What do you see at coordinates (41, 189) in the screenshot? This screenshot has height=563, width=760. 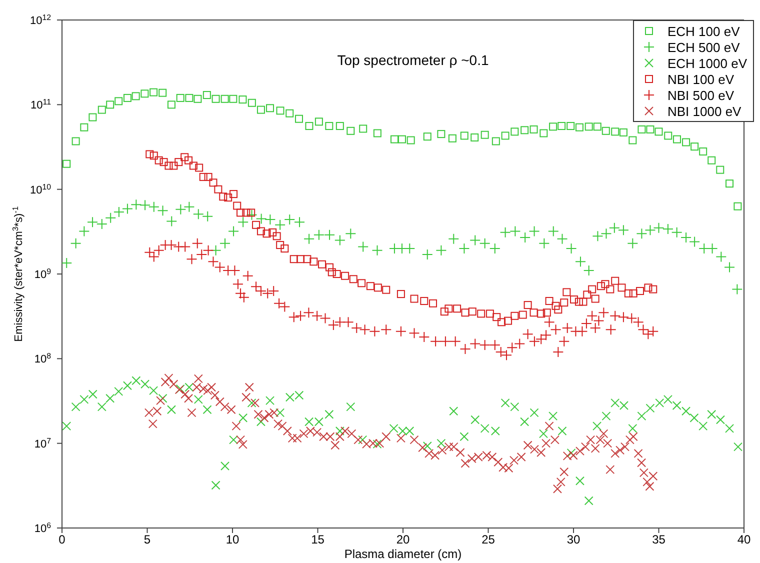 I see `y-tick-label: 10$^{10}$` at bounding box center [41, 189].